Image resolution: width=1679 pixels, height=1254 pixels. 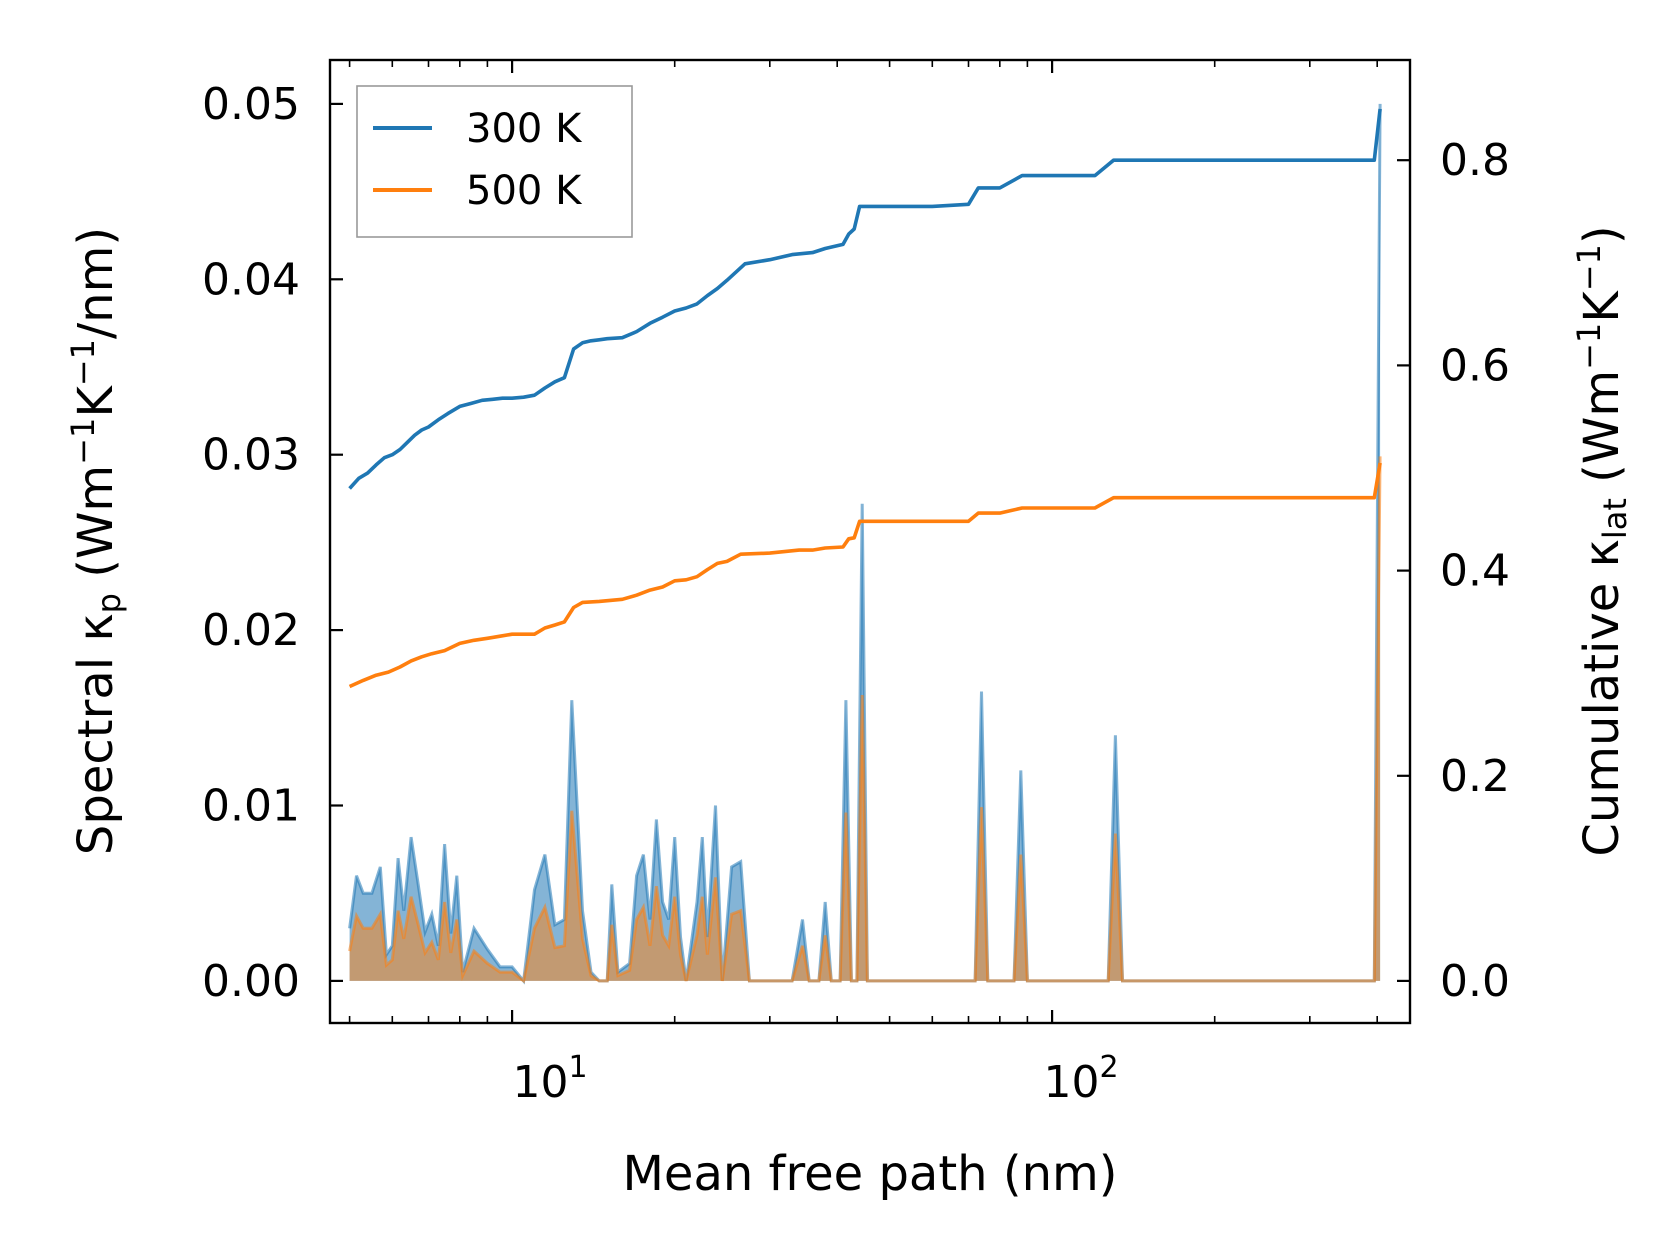 What do you see at coordinates (251, 630) in the screenshot?
I see `y-left-tick-label: 0.02` at bounding box center [251, 630].